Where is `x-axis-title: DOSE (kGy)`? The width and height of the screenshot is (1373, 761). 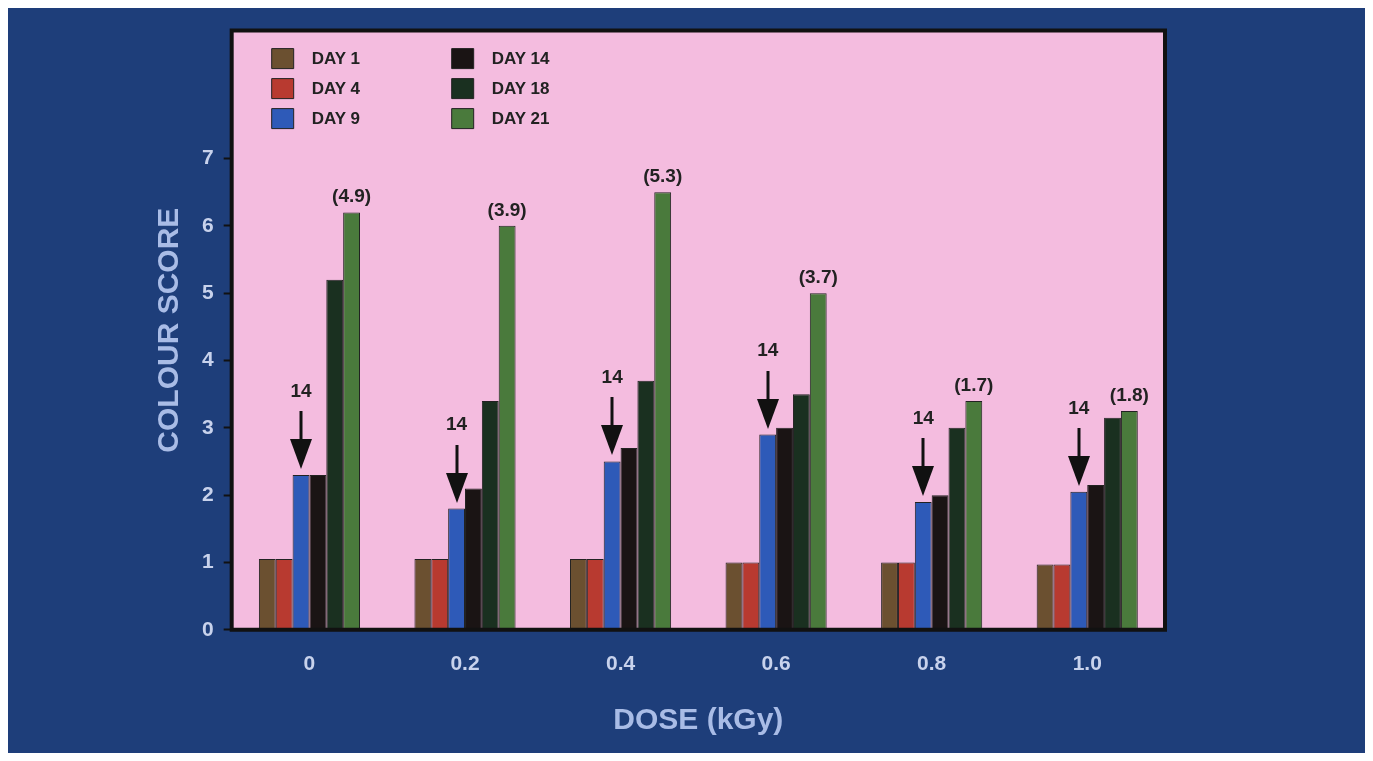 x-axis-title: DOSE (kGy) is located at coordinates (698, 719).